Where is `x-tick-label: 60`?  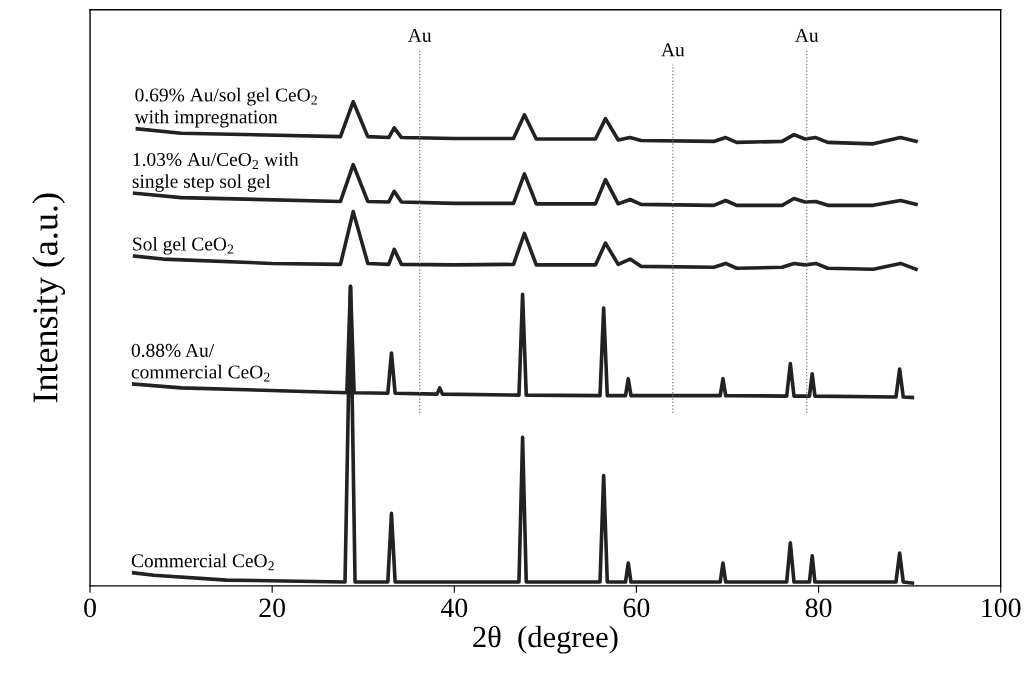
x-tick-label: 60 is located at coordinates (636, 608).